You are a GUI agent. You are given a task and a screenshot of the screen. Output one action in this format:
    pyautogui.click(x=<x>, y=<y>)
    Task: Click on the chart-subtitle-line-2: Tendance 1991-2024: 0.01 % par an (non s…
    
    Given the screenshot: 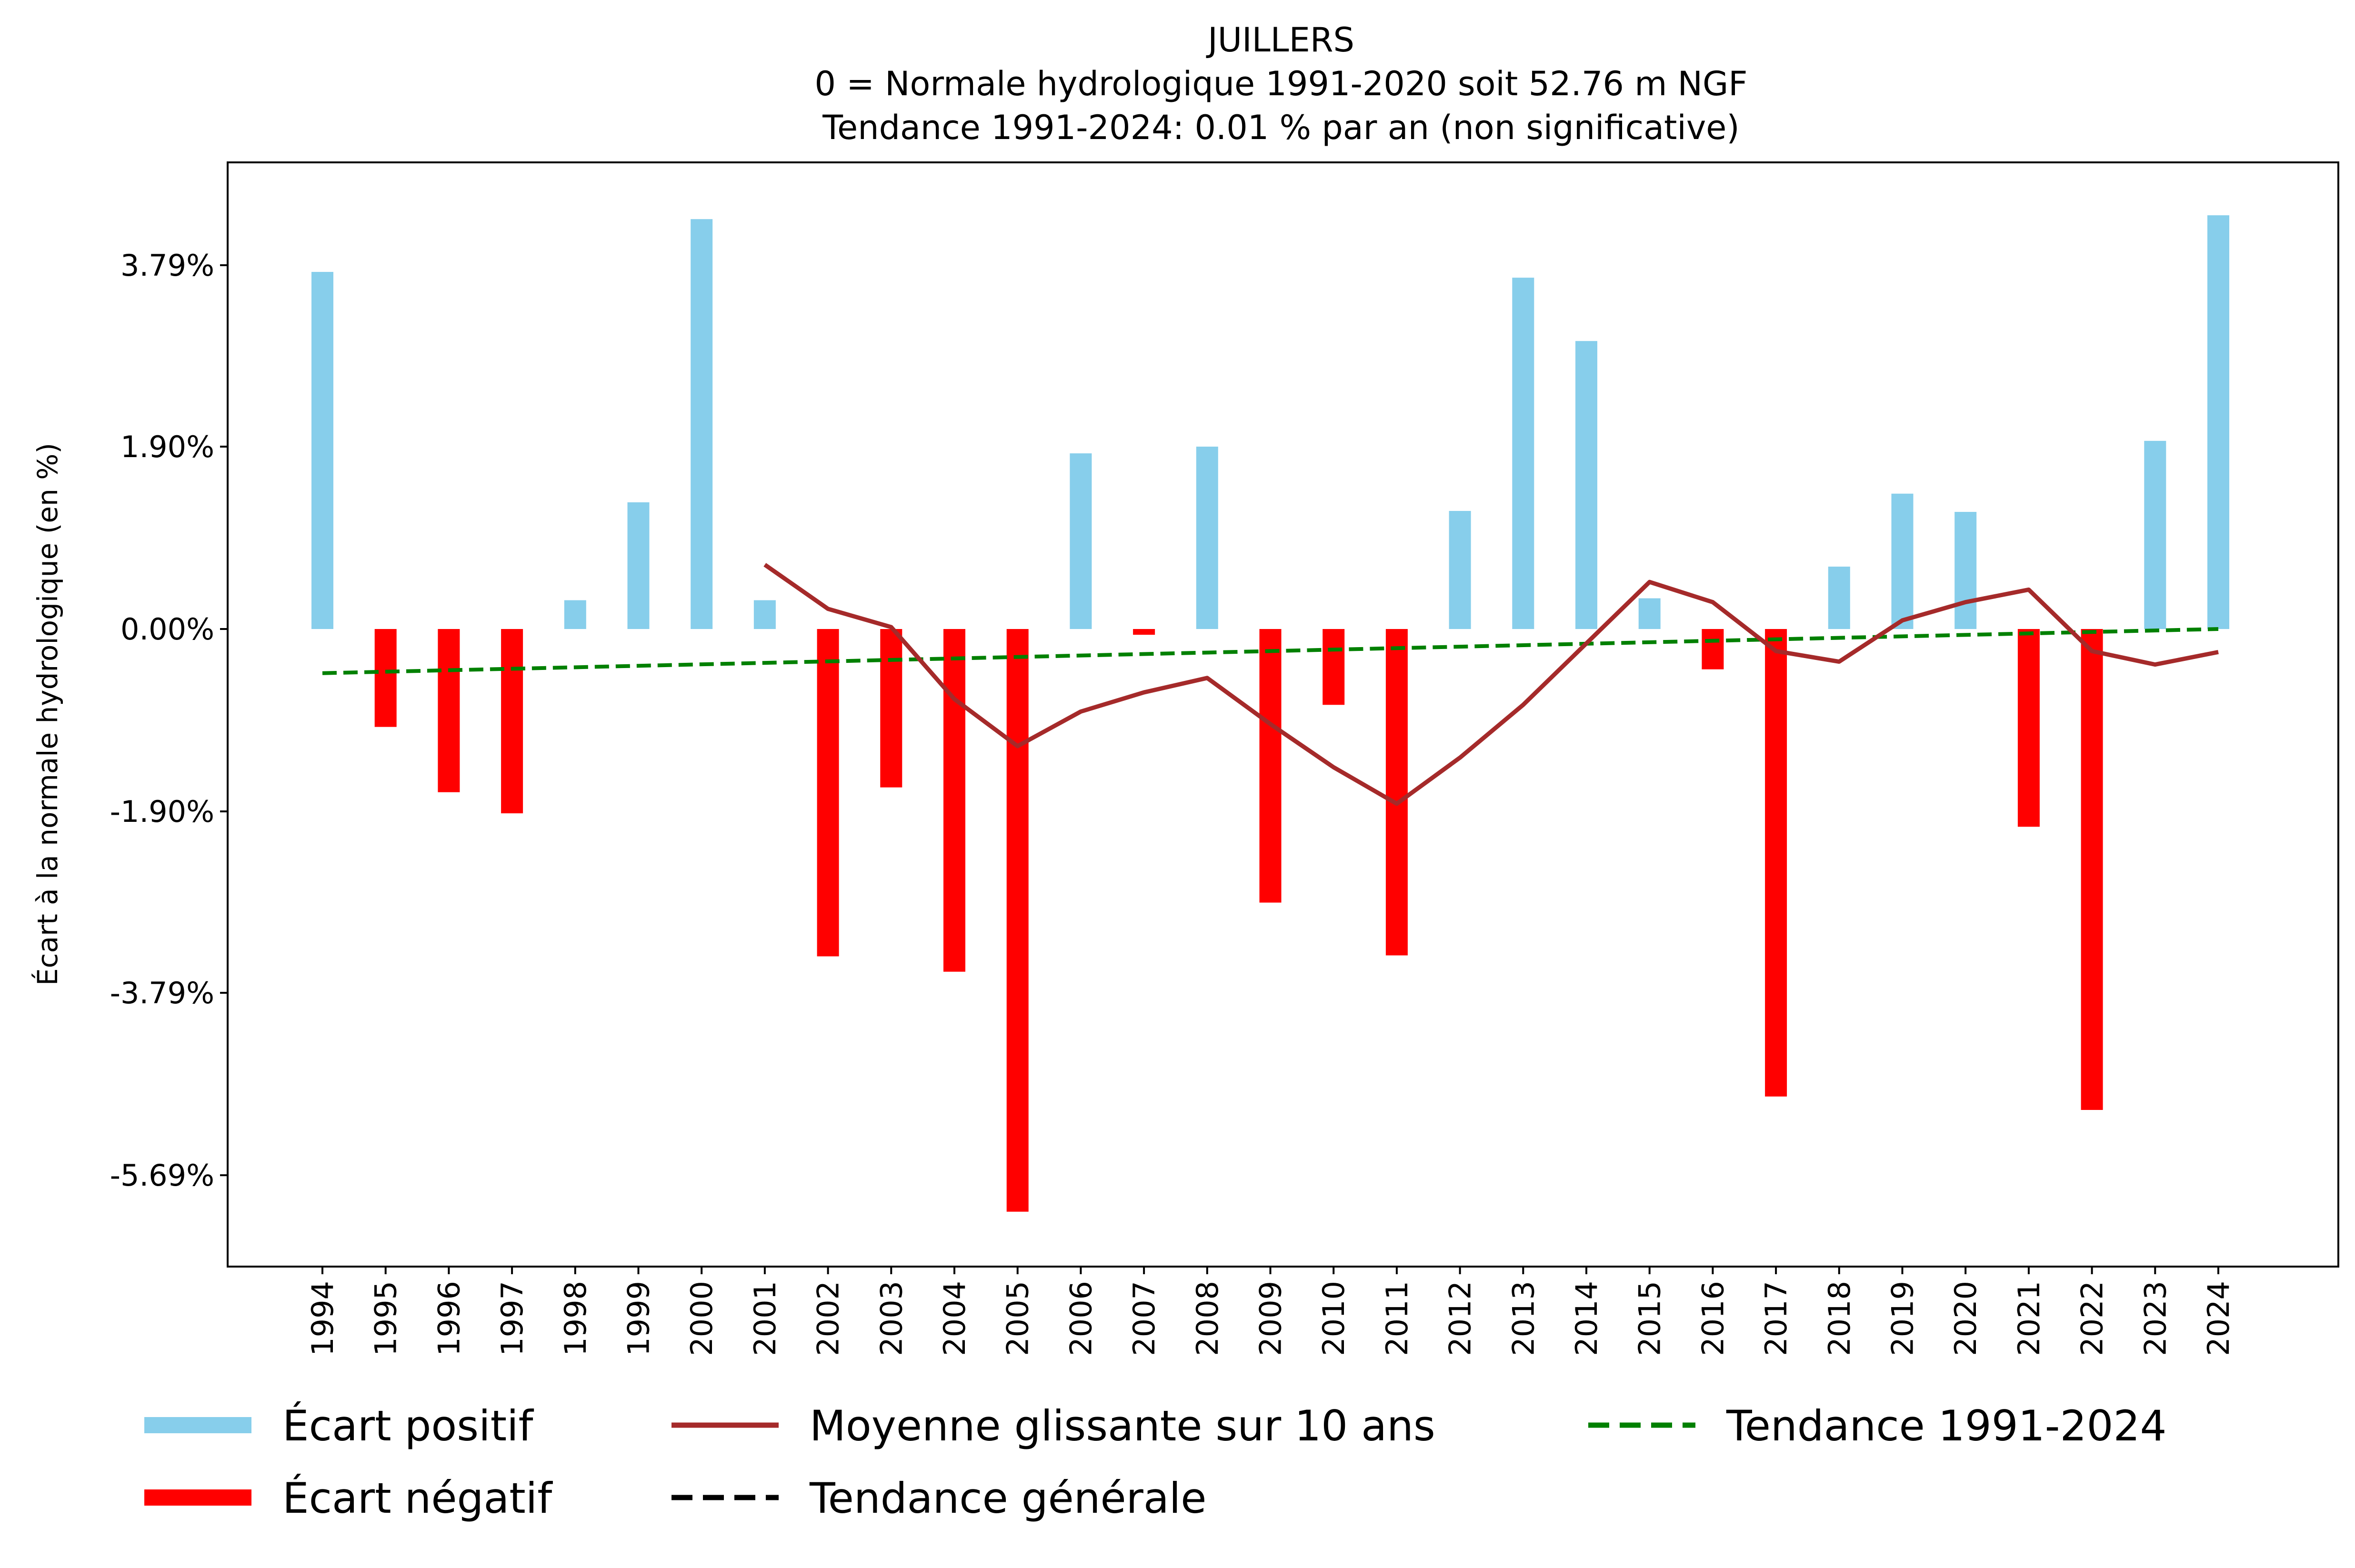 What is the action you would take?
    pyautogui.click(x=1280, y=127)
    